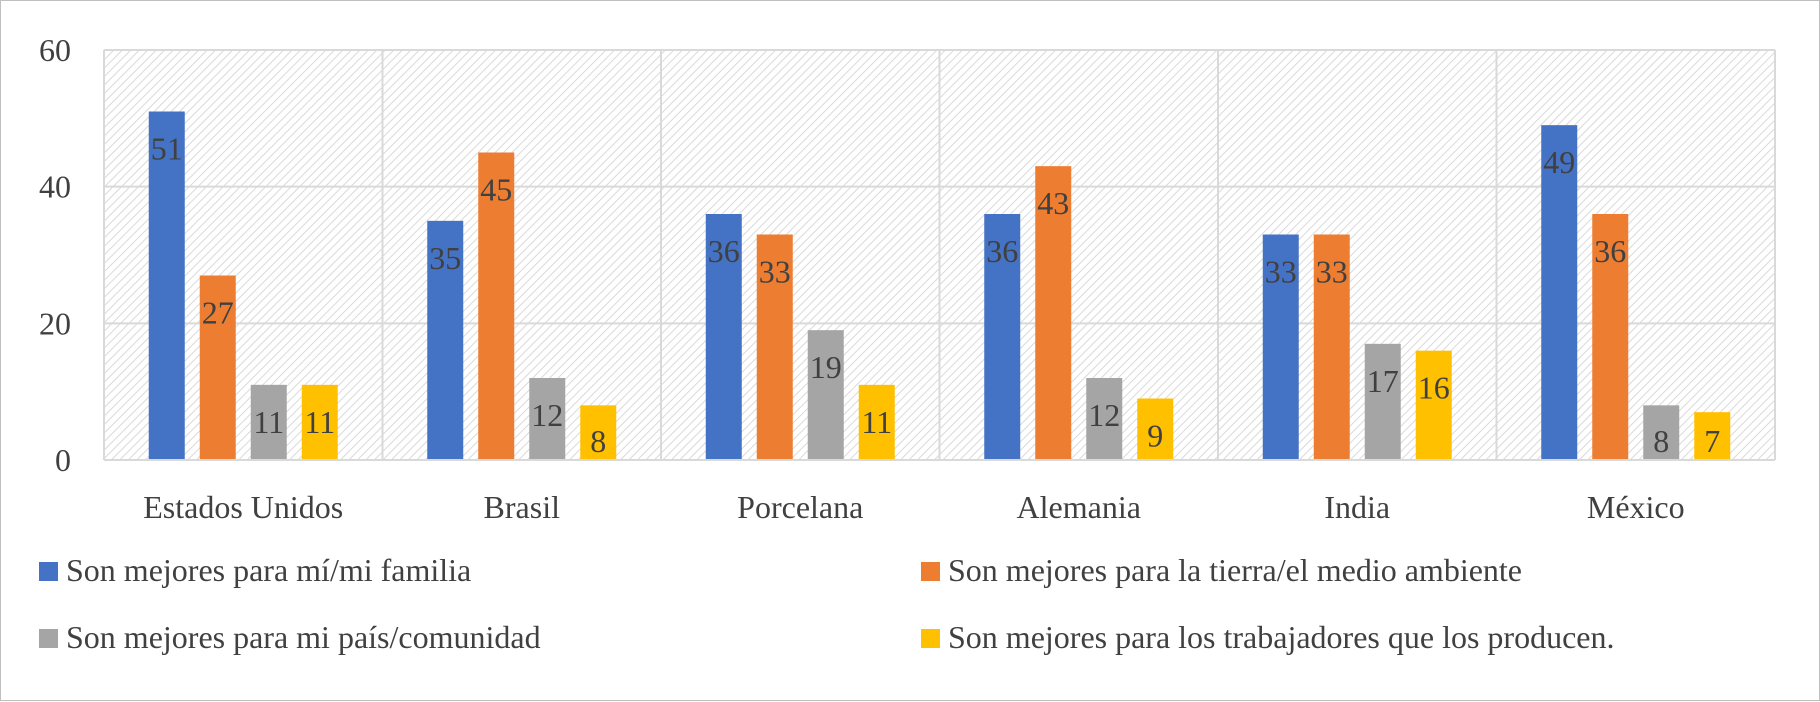 The height and width of the screenshot is (702, 1820). What do you see at coordinates (445, 258) in the screenshot?
I see `data-label: 35` at bounding box center [445, 258].